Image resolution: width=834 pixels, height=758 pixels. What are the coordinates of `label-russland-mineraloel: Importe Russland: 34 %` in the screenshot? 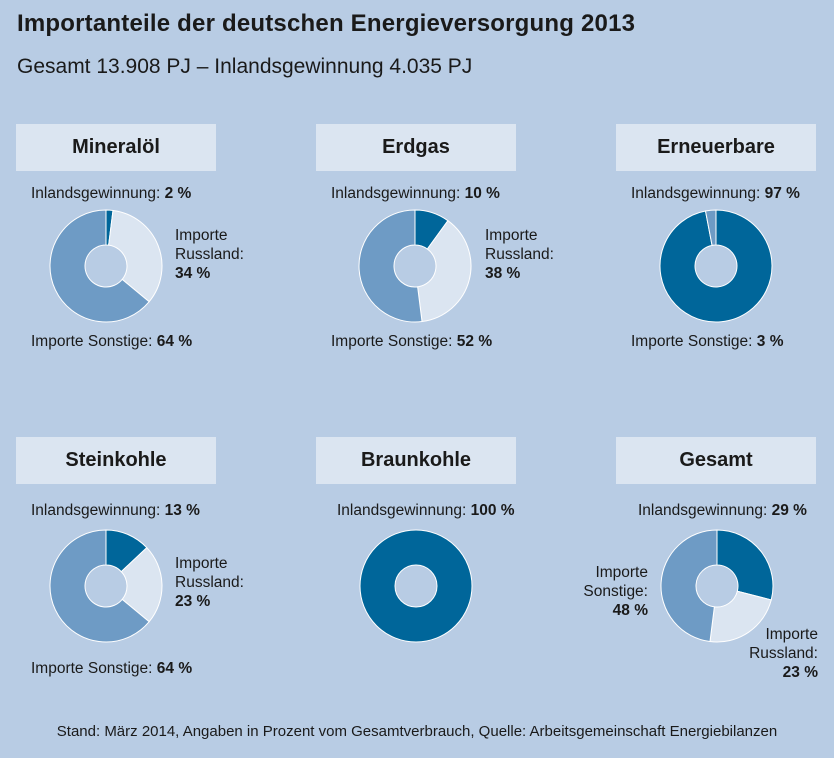 It's located at (209, 254).